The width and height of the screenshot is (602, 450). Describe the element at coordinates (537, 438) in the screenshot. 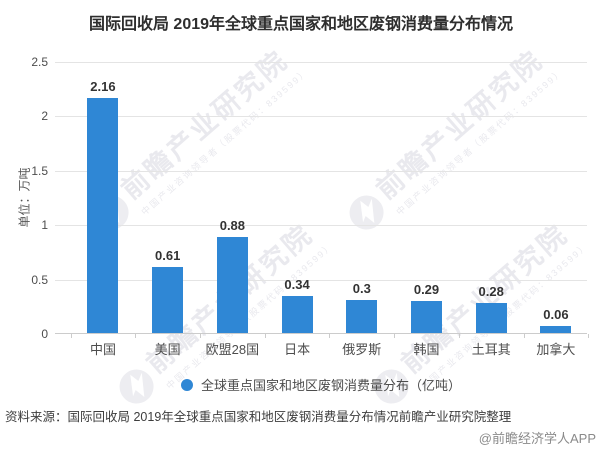

I see `credit-note: @前瞻经济学人APP` at that location.